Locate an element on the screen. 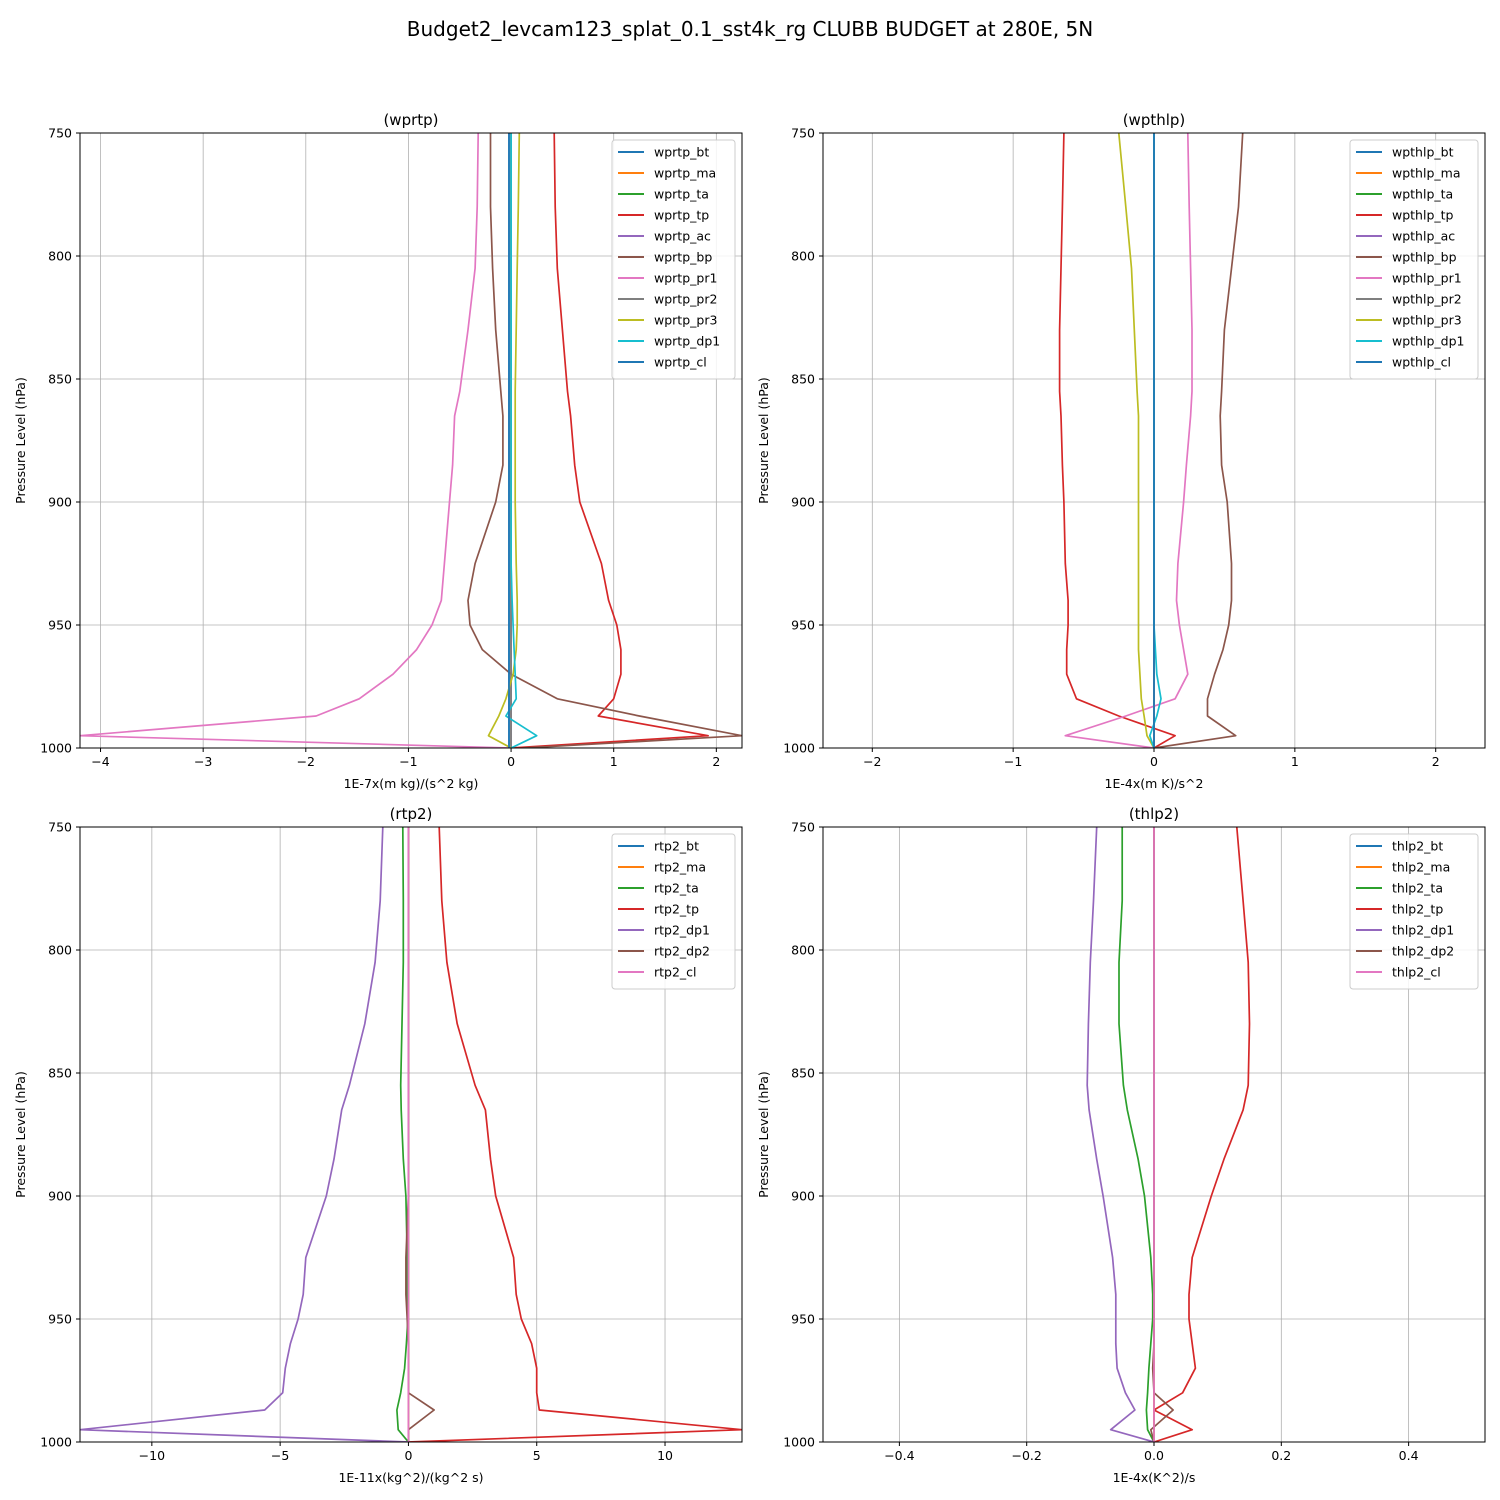  x-tick-label: 5 is located at coordinates (537, 1455).